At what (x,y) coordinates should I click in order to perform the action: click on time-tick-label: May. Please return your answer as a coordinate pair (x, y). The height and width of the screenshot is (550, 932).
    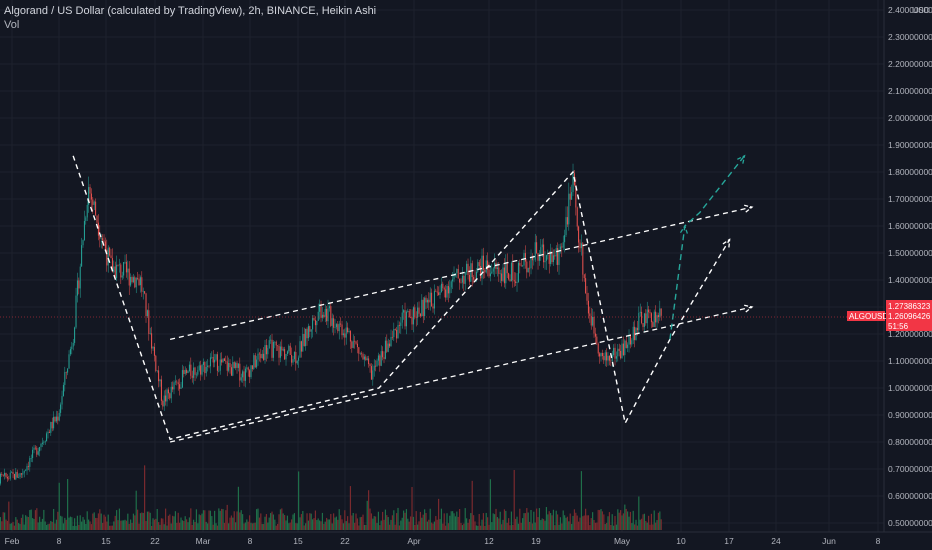
    Looking at the image, I should click on (622, 541).